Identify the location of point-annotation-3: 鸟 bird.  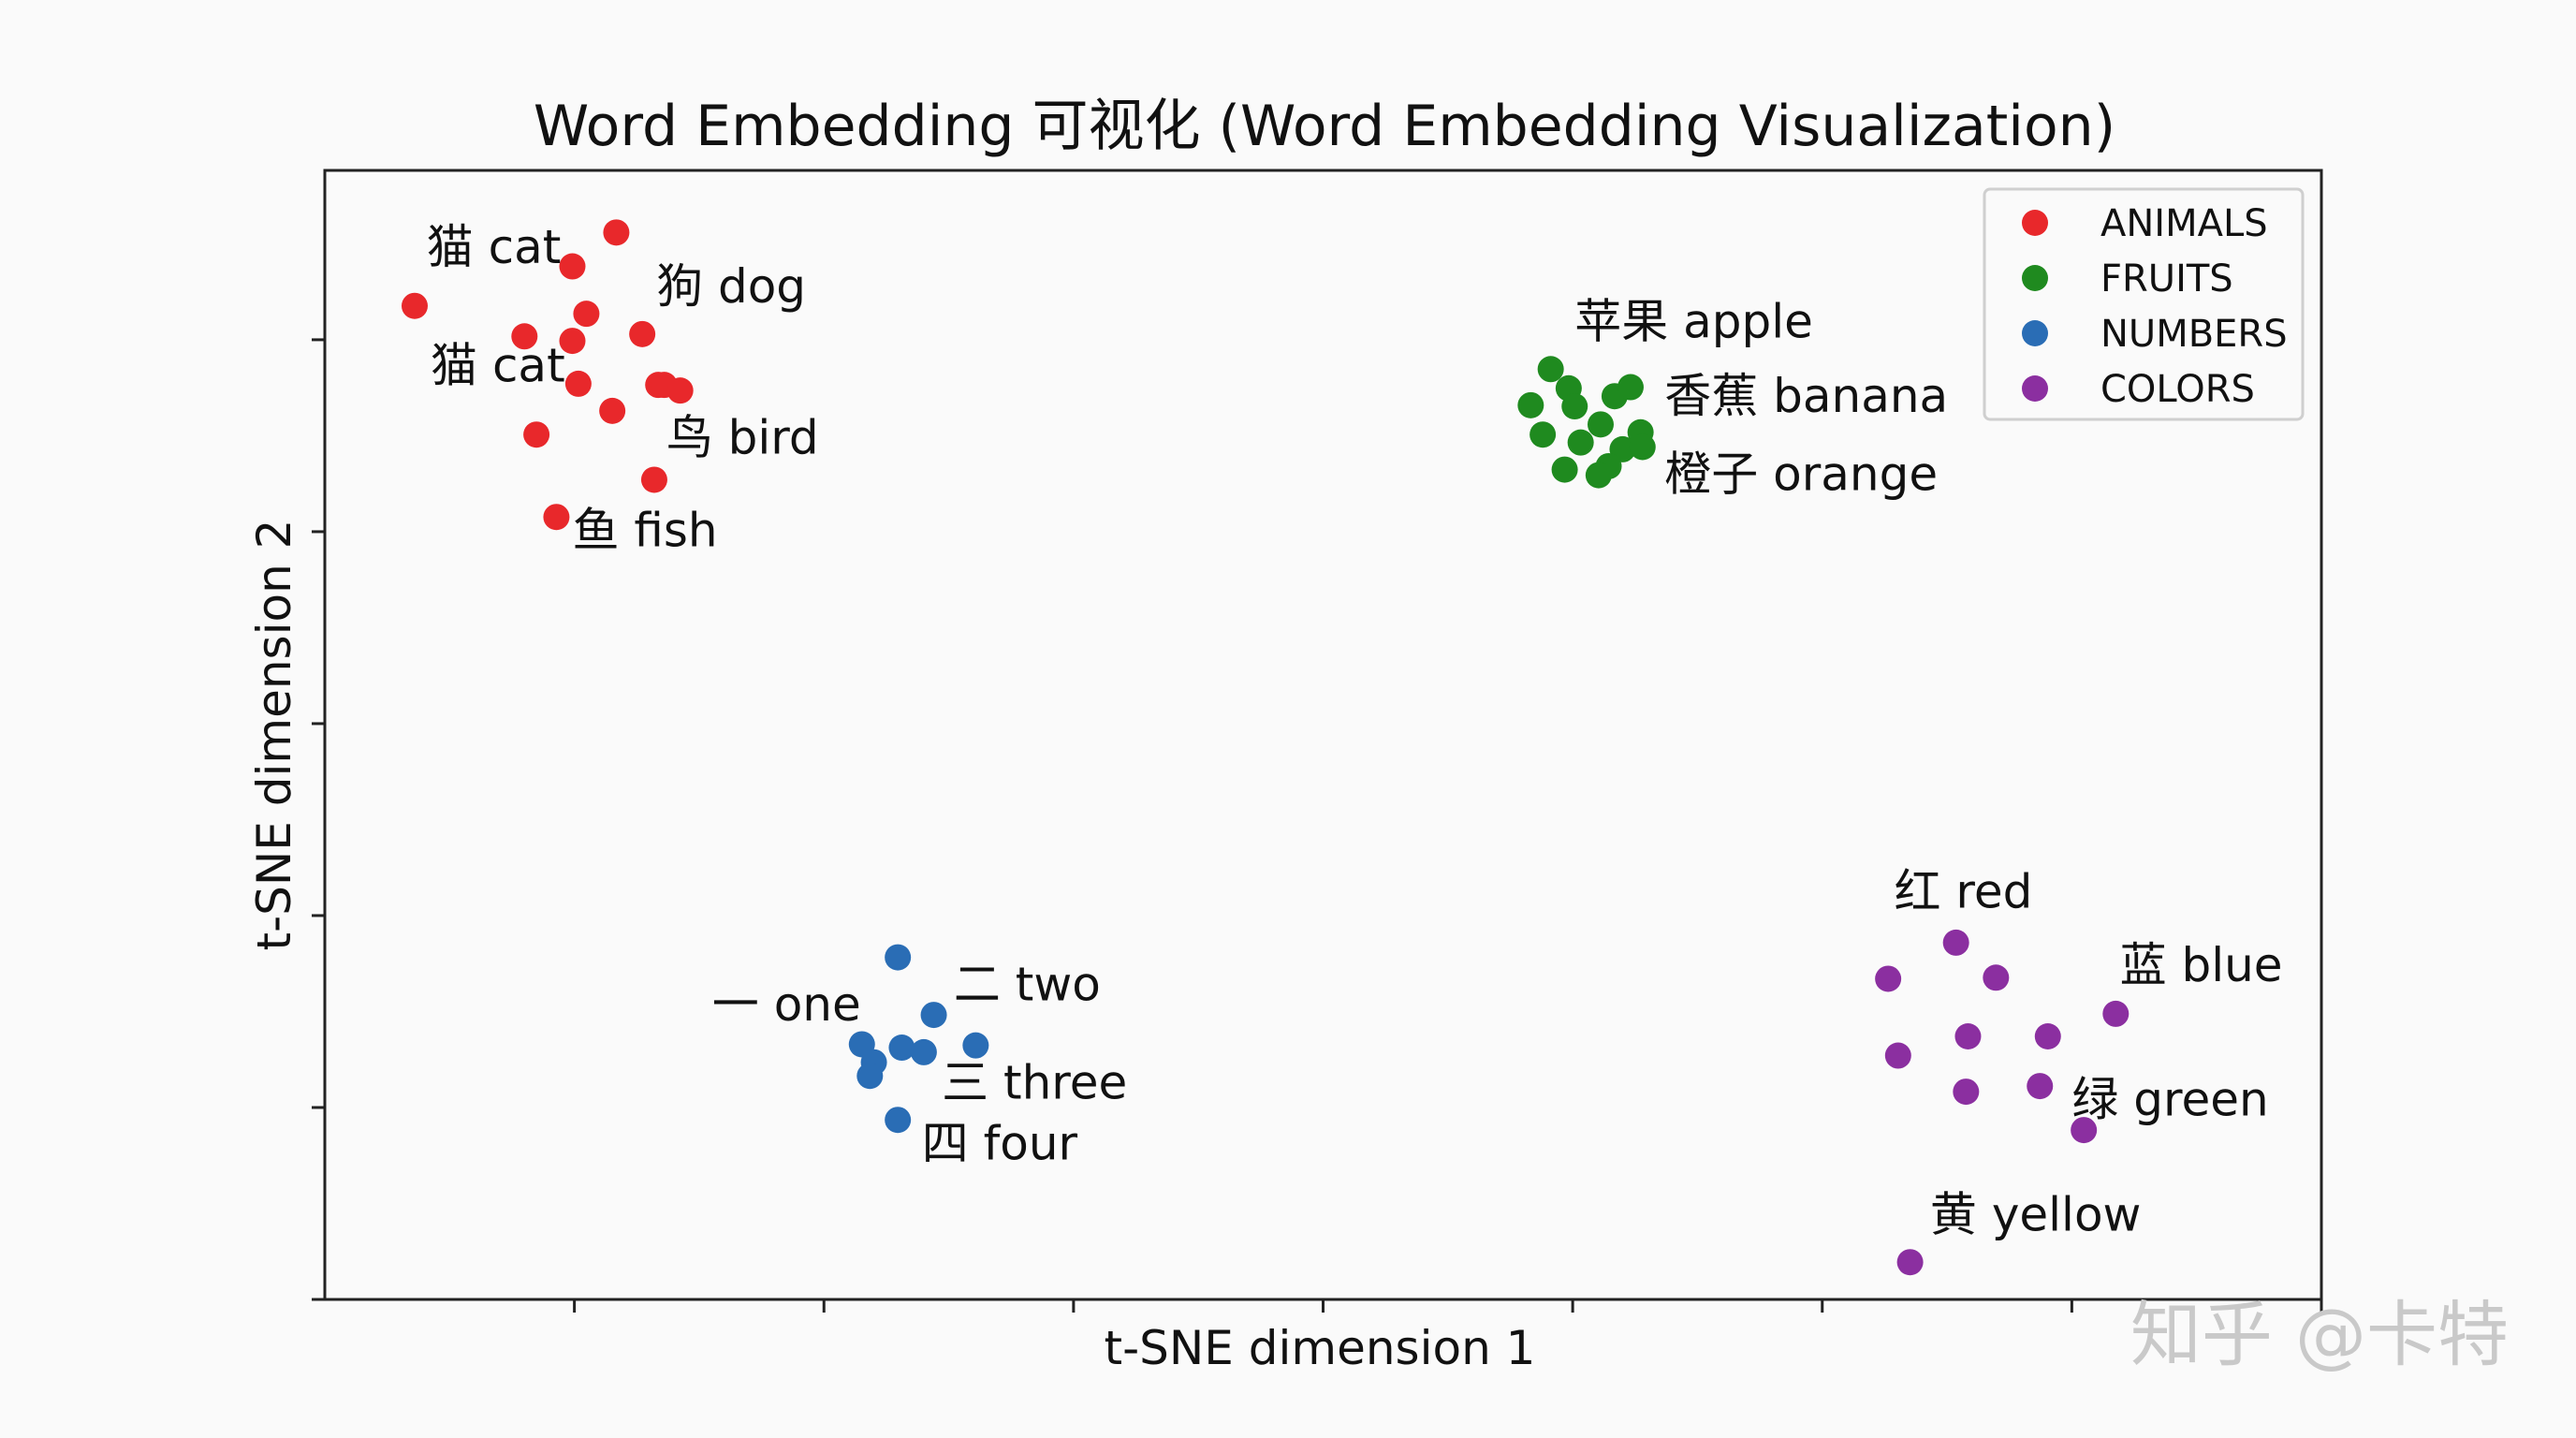
(742, 438).